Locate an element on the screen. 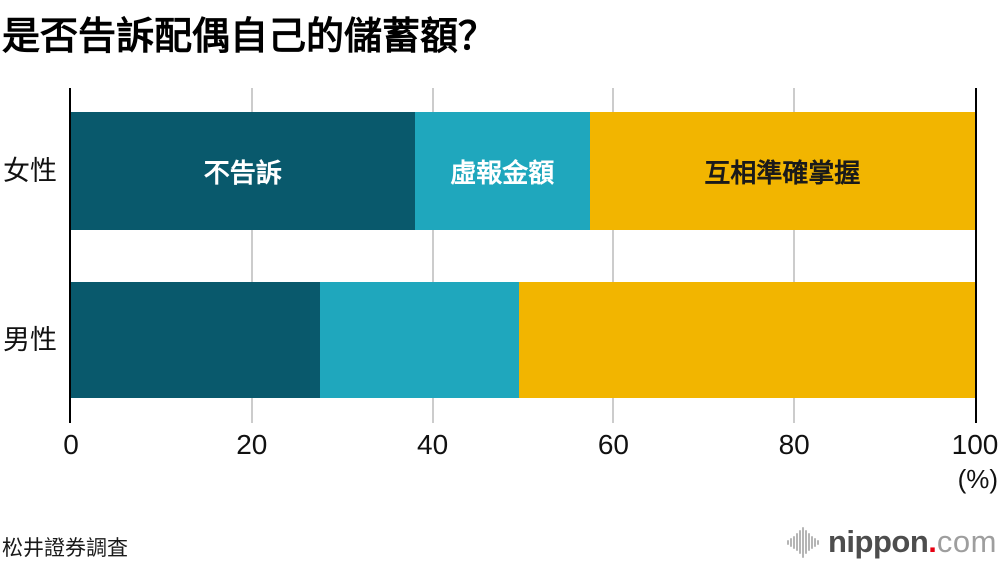 The image size is (1000, 570). segment-label: 互相準確掌握 is located at coordinates (782, 172).